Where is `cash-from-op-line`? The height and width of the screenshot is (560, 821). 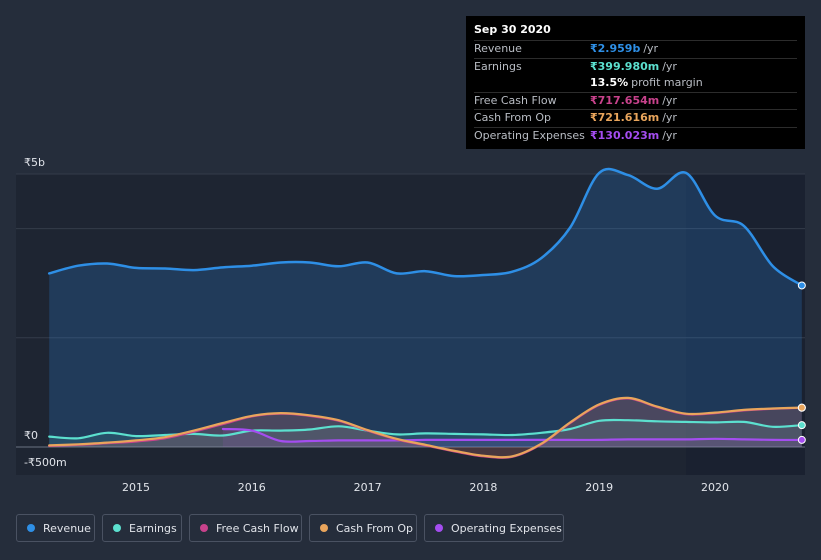 cash-from-op-line is located at coordinates (425, 427).